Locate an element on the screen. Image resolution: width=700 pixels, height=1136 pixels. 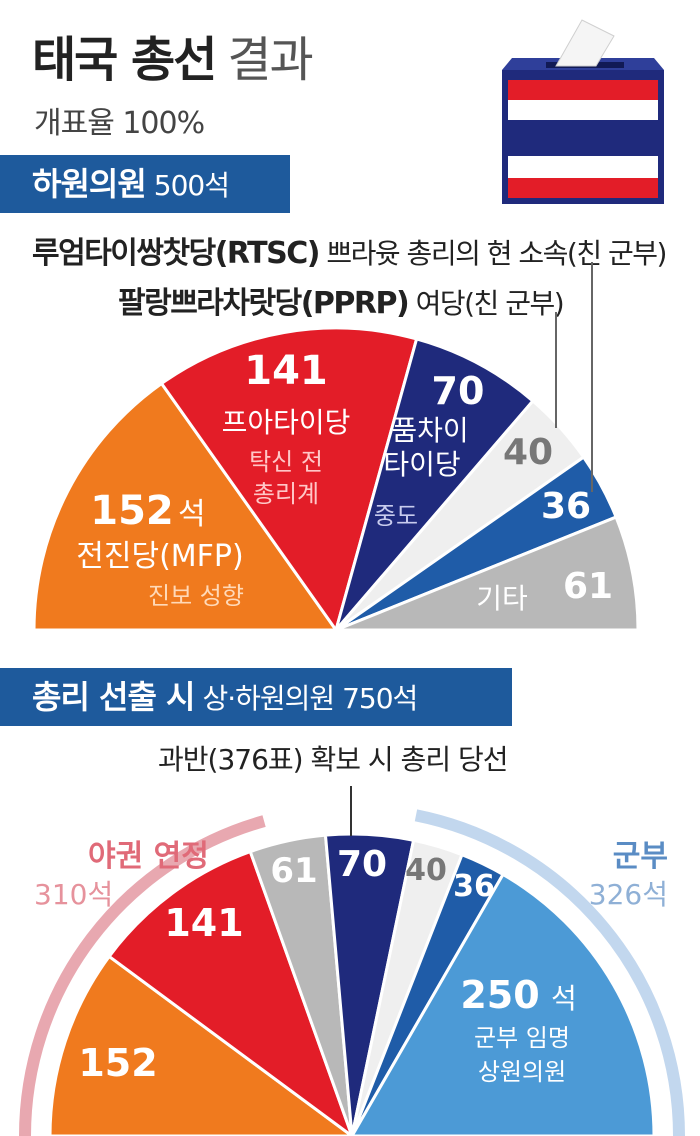
pprp-note: 팔랑쁘라차랏당(PPRP) 여당(친 군부) is located at coordinates (341, 300).